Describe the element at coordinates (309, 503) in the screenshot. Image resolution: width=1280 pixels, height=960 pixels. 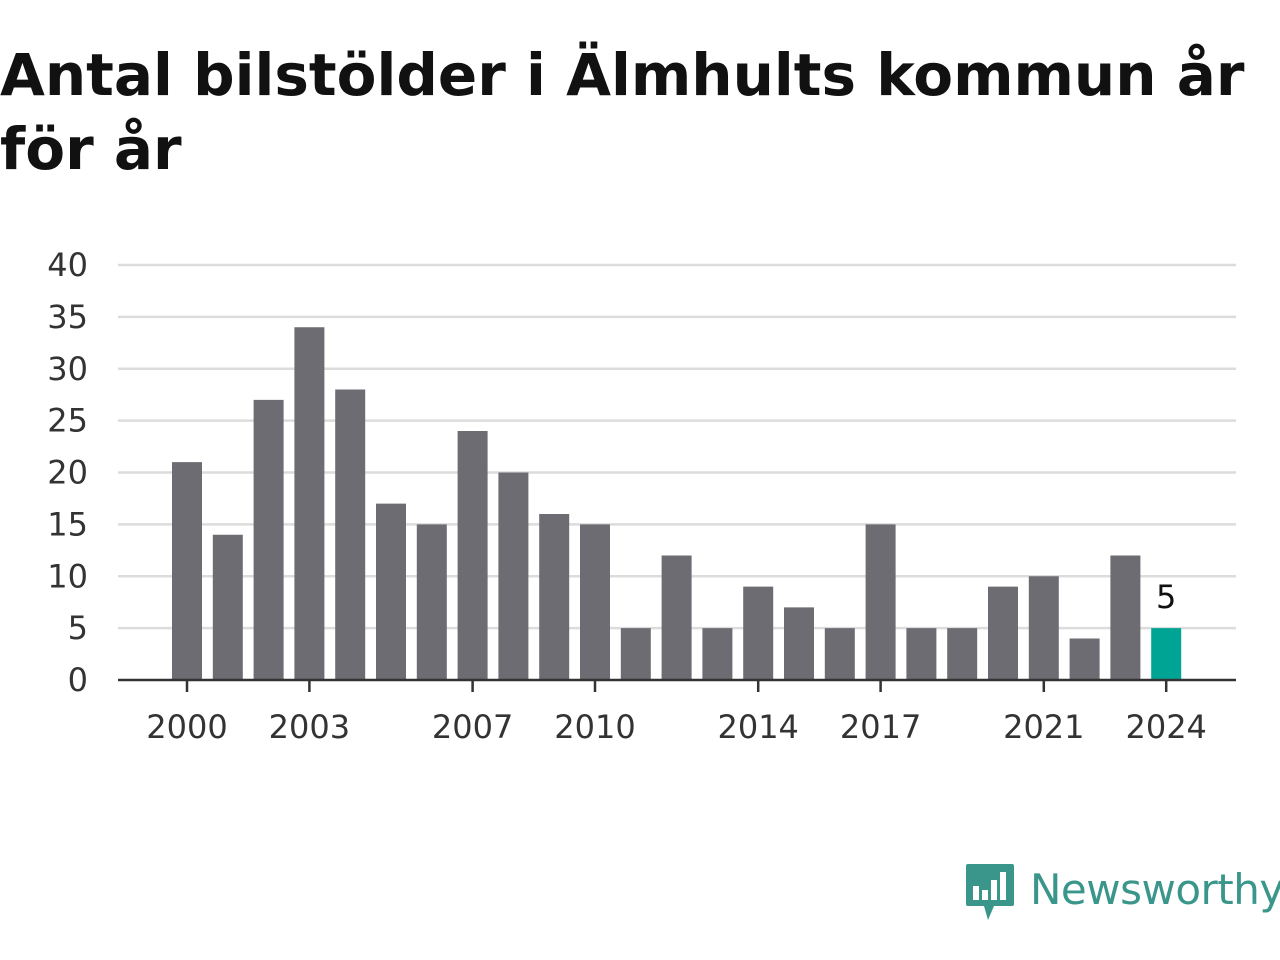
I see `bar-2003` at that location.